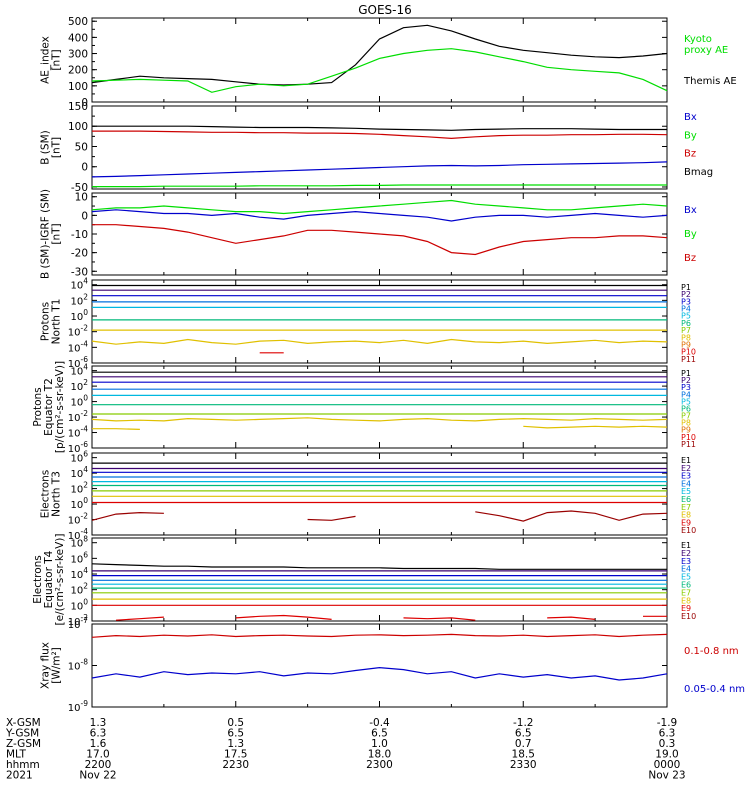 This screenshot has width=750, height=800. What do you see at coordinates (379, 755) in the screenshot?
I see `bottom-value: 18.0` at bounding box center [379, 755].